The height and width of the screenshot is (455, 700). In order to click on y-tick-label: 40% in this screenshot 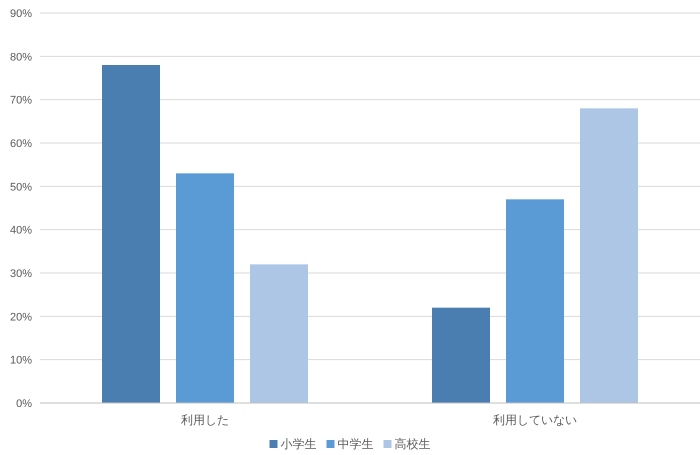, I will do `click(21, 230)`.